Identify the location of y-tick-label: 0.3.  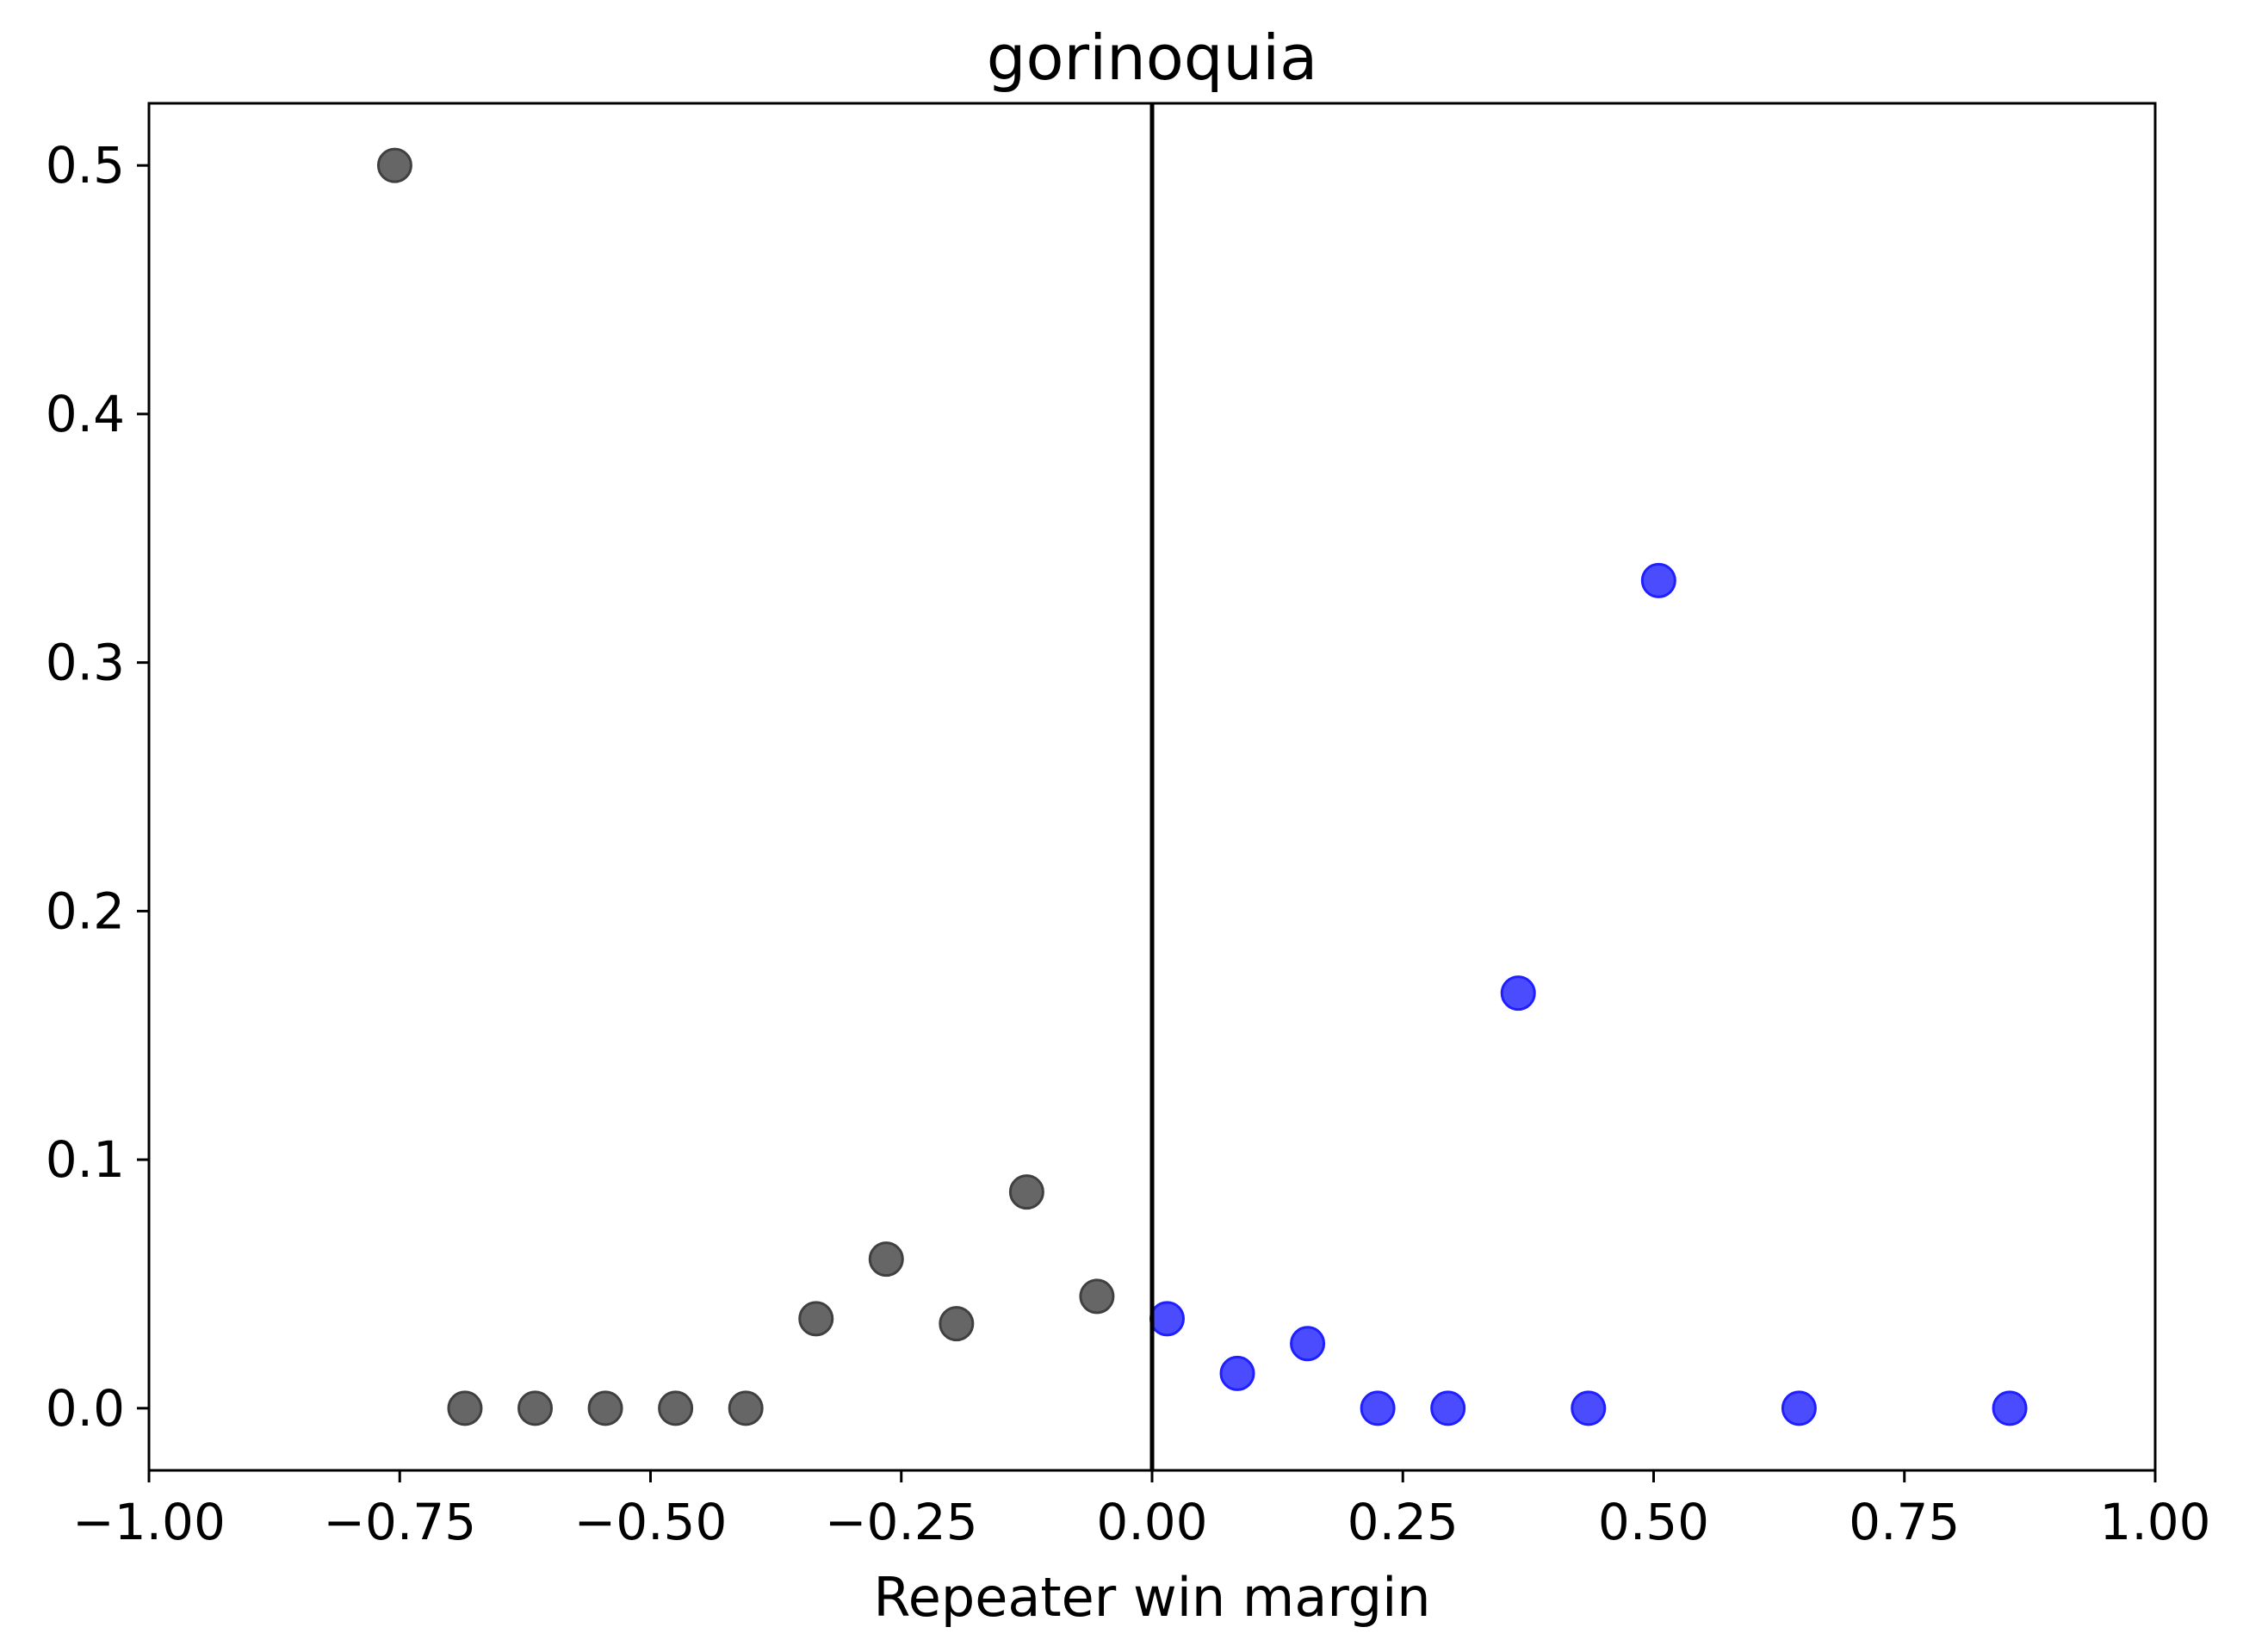
(86, 663).